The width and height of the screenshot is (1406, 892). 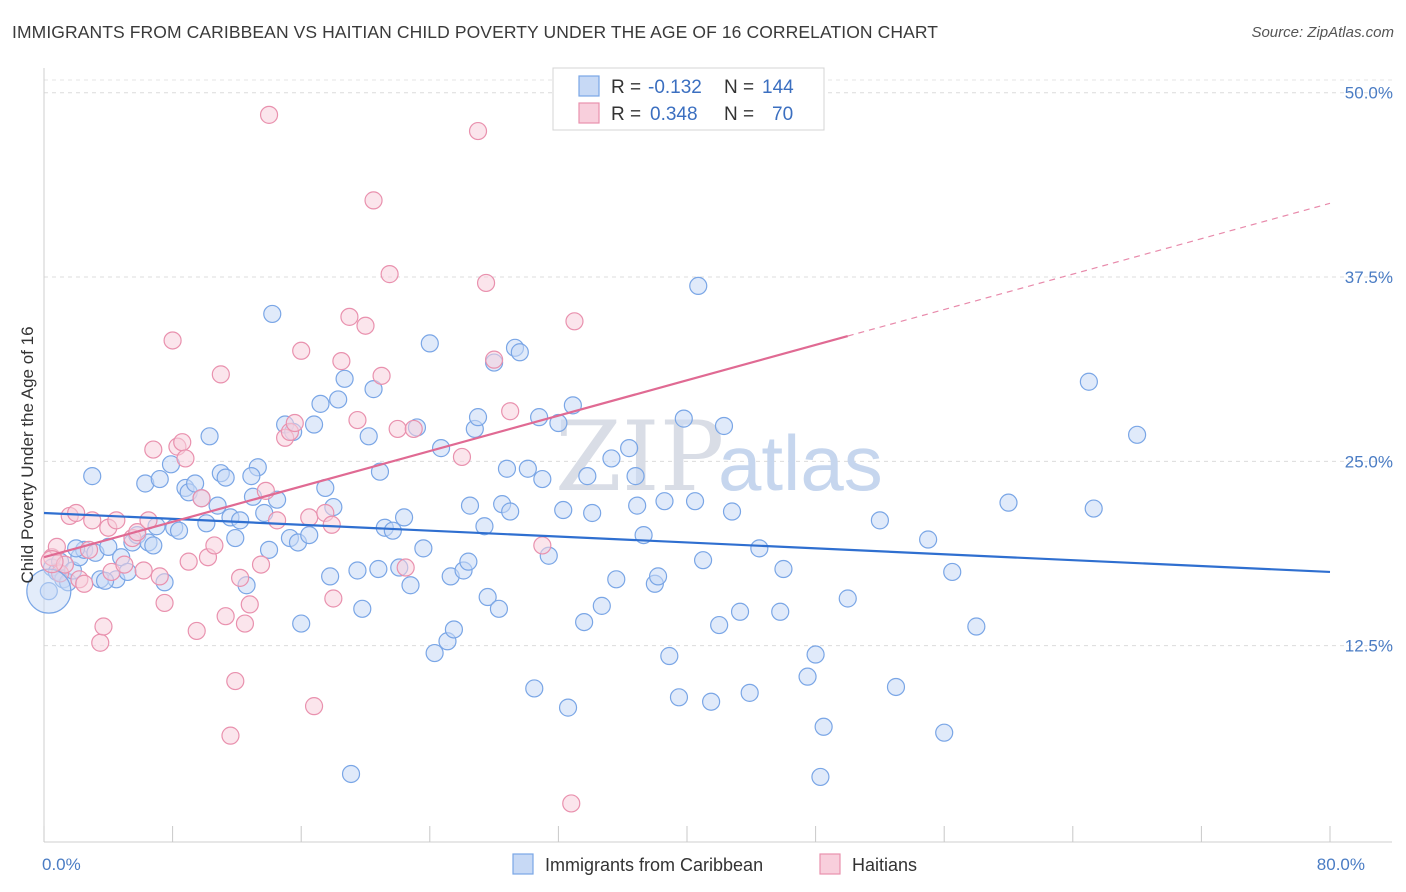 I want to click on legend-swatch-caribbean, so click(x=589, y=86).